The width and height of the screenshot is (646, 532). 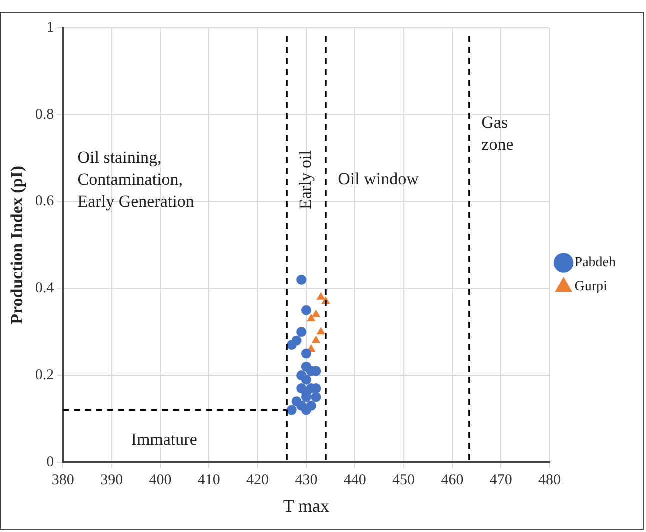 What do you see at coordinates (44, 375) in the screenshot?
I see `y-tick-label: 0.2` at bounding box center [44, 375].